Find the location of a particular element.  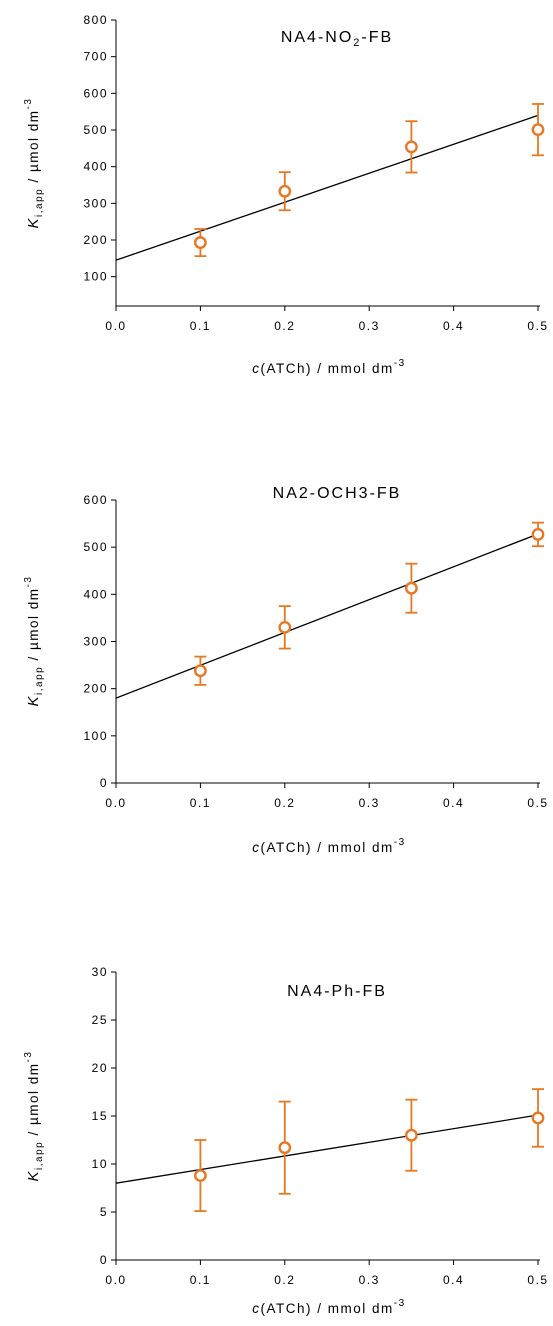

y-tick-label: 25 is located at coordinates (100, 1020).